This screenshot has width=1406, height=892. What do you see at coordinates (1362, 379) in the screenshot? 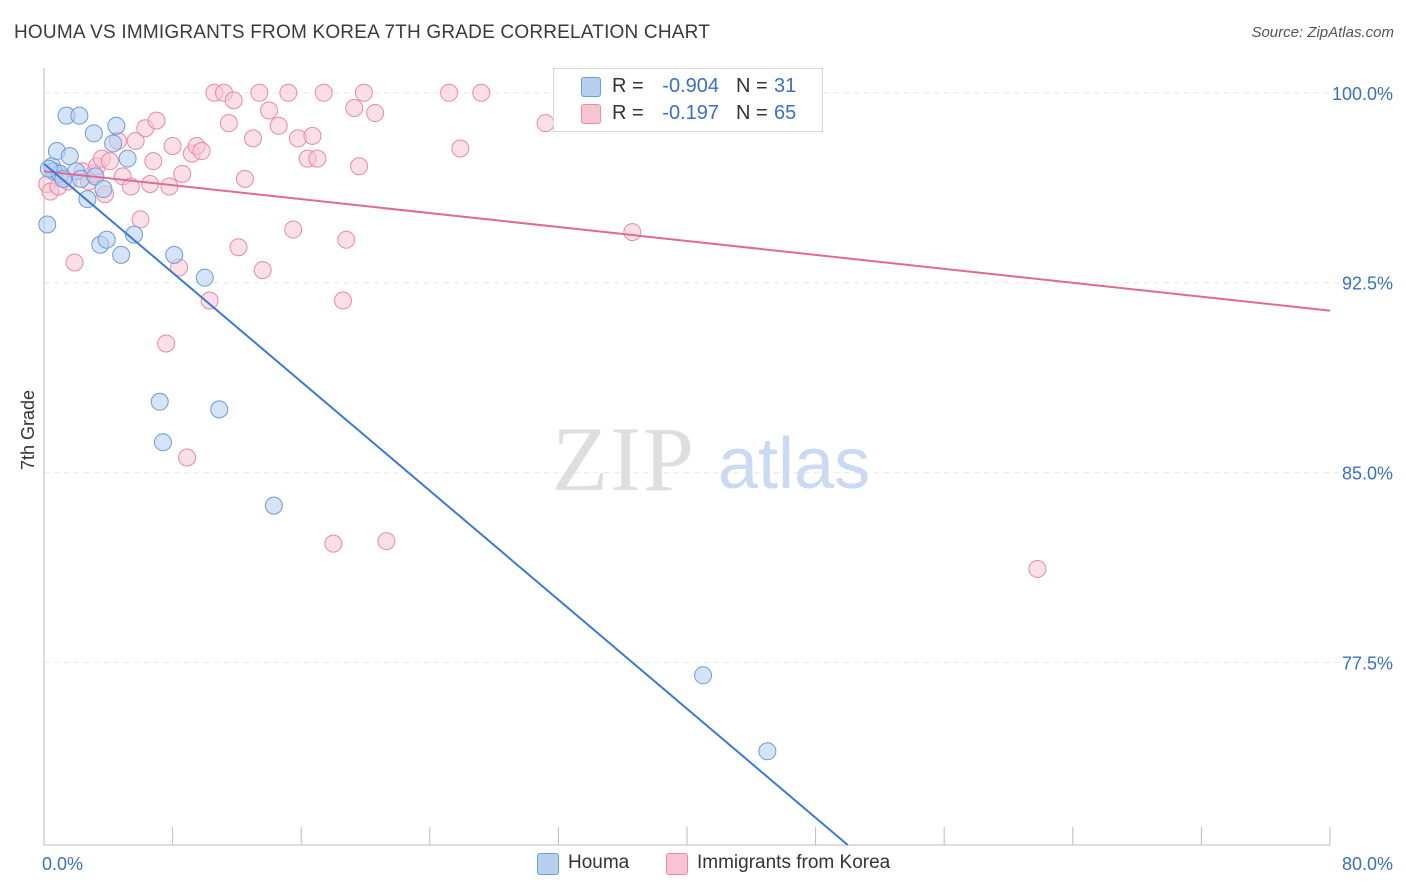
I see `y-tick-labels: 100.0% 92.5% 85.0% 77.5%` at bounding box center [1362, 379].